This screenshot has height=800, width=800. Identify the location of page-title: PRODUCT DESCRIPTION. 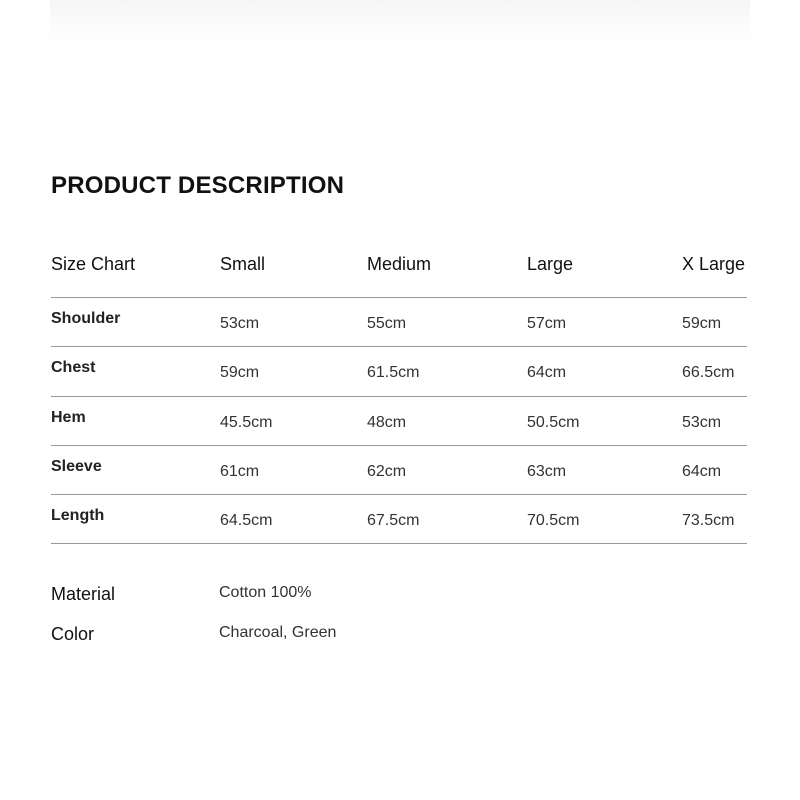
(198, 185).